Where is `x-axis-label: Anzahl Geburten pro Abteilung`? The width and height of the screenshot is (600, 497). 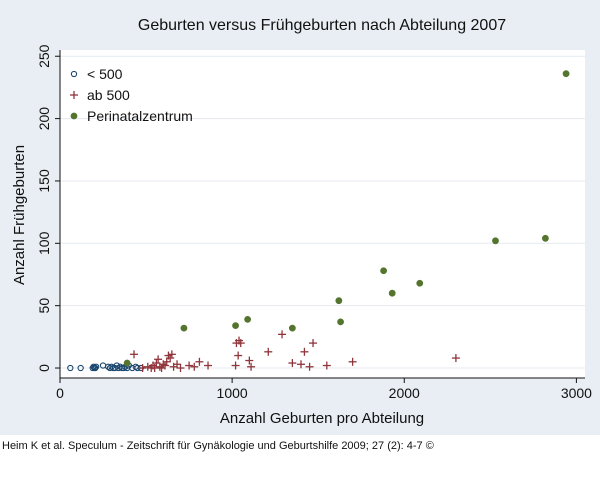 x-axis-label: Anzahl Geburten pro Abteilung is located at coordinates (322, 418).